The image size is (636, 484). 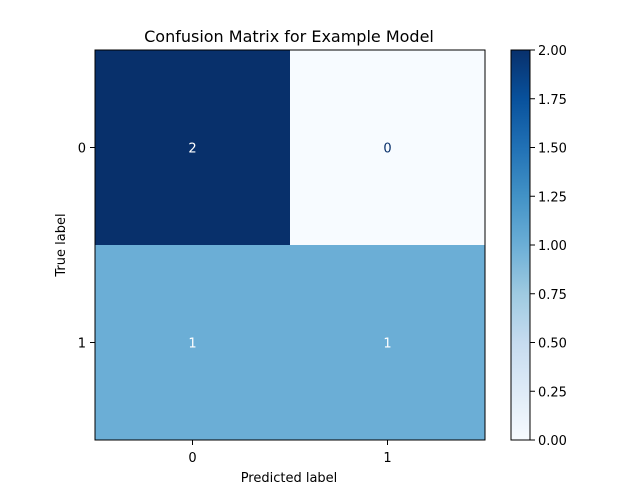 What do you see at coordinates (289, 36) in the screenshot?
I see `chart-title: Confusion Matrix for Example Model` at bounding box center [289, 36].